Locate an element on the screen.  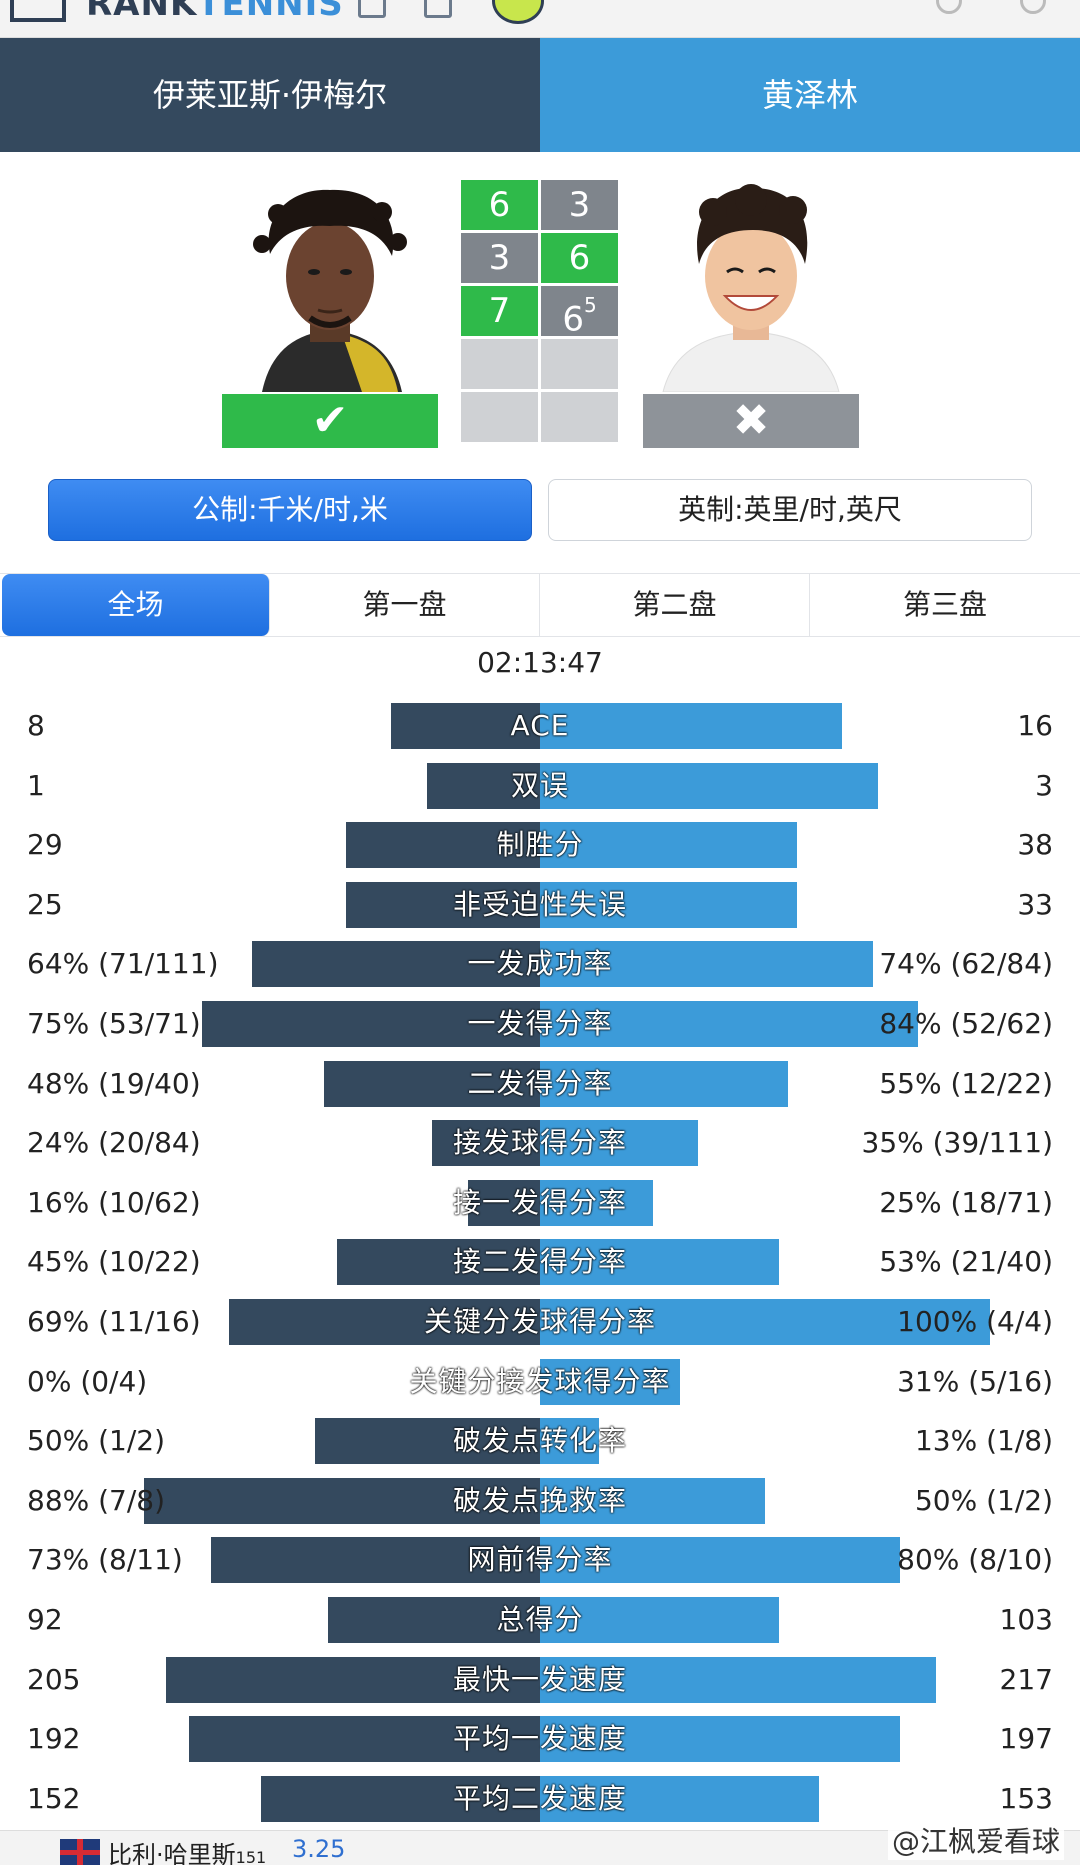
stat-value-left: 75% (53/71) is located at coordinates (114, 1023).